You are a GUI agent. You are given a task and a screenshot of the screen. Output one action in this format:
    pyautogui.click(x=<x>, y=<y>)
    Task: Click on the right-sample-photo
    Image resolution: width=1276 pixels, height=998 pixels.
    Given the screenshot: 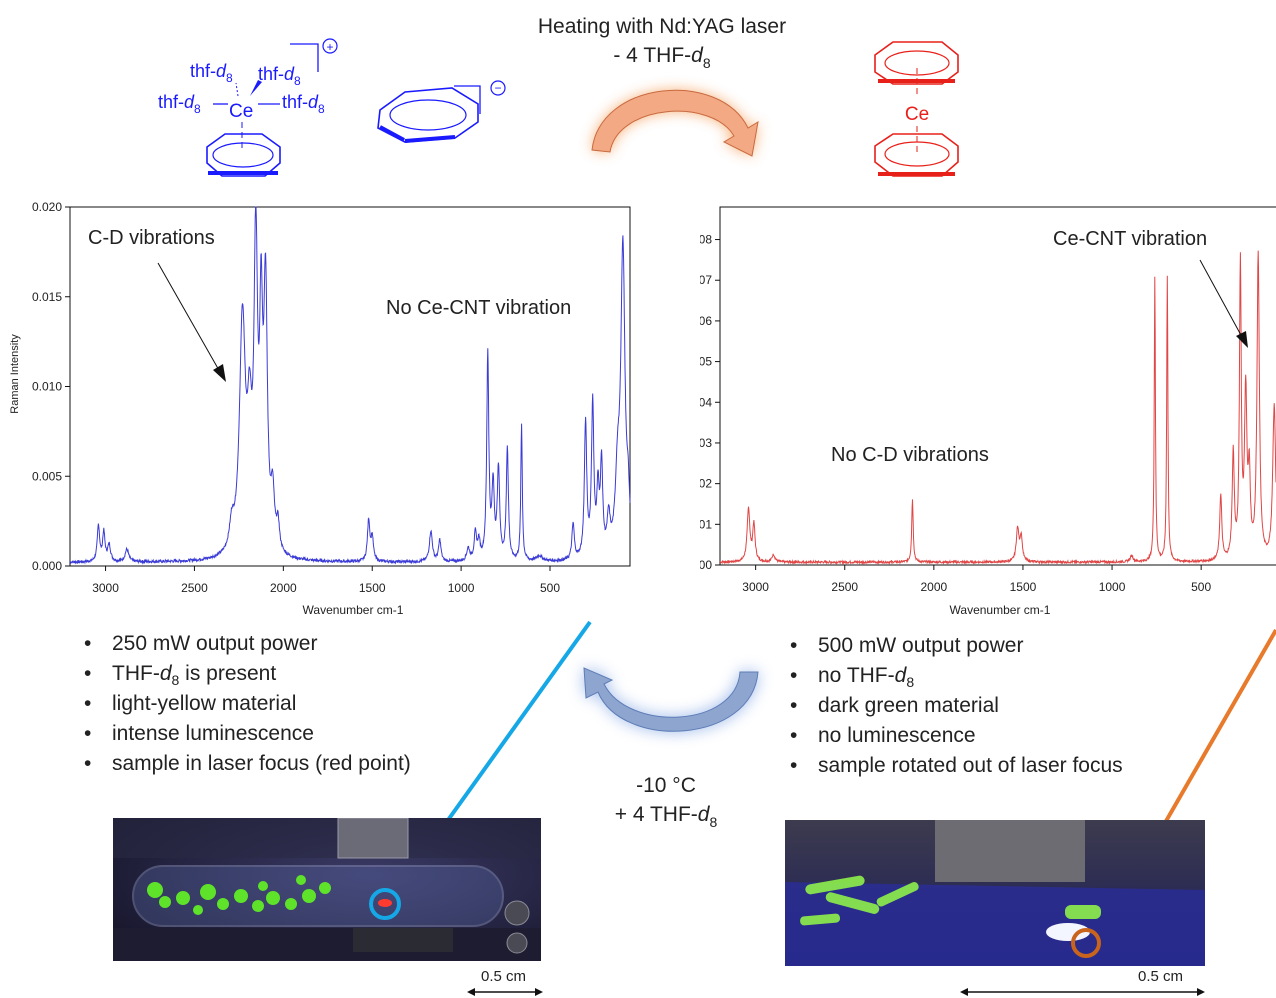 What is the action you would take?
    pyautogui.click(x=995, y=893)
    